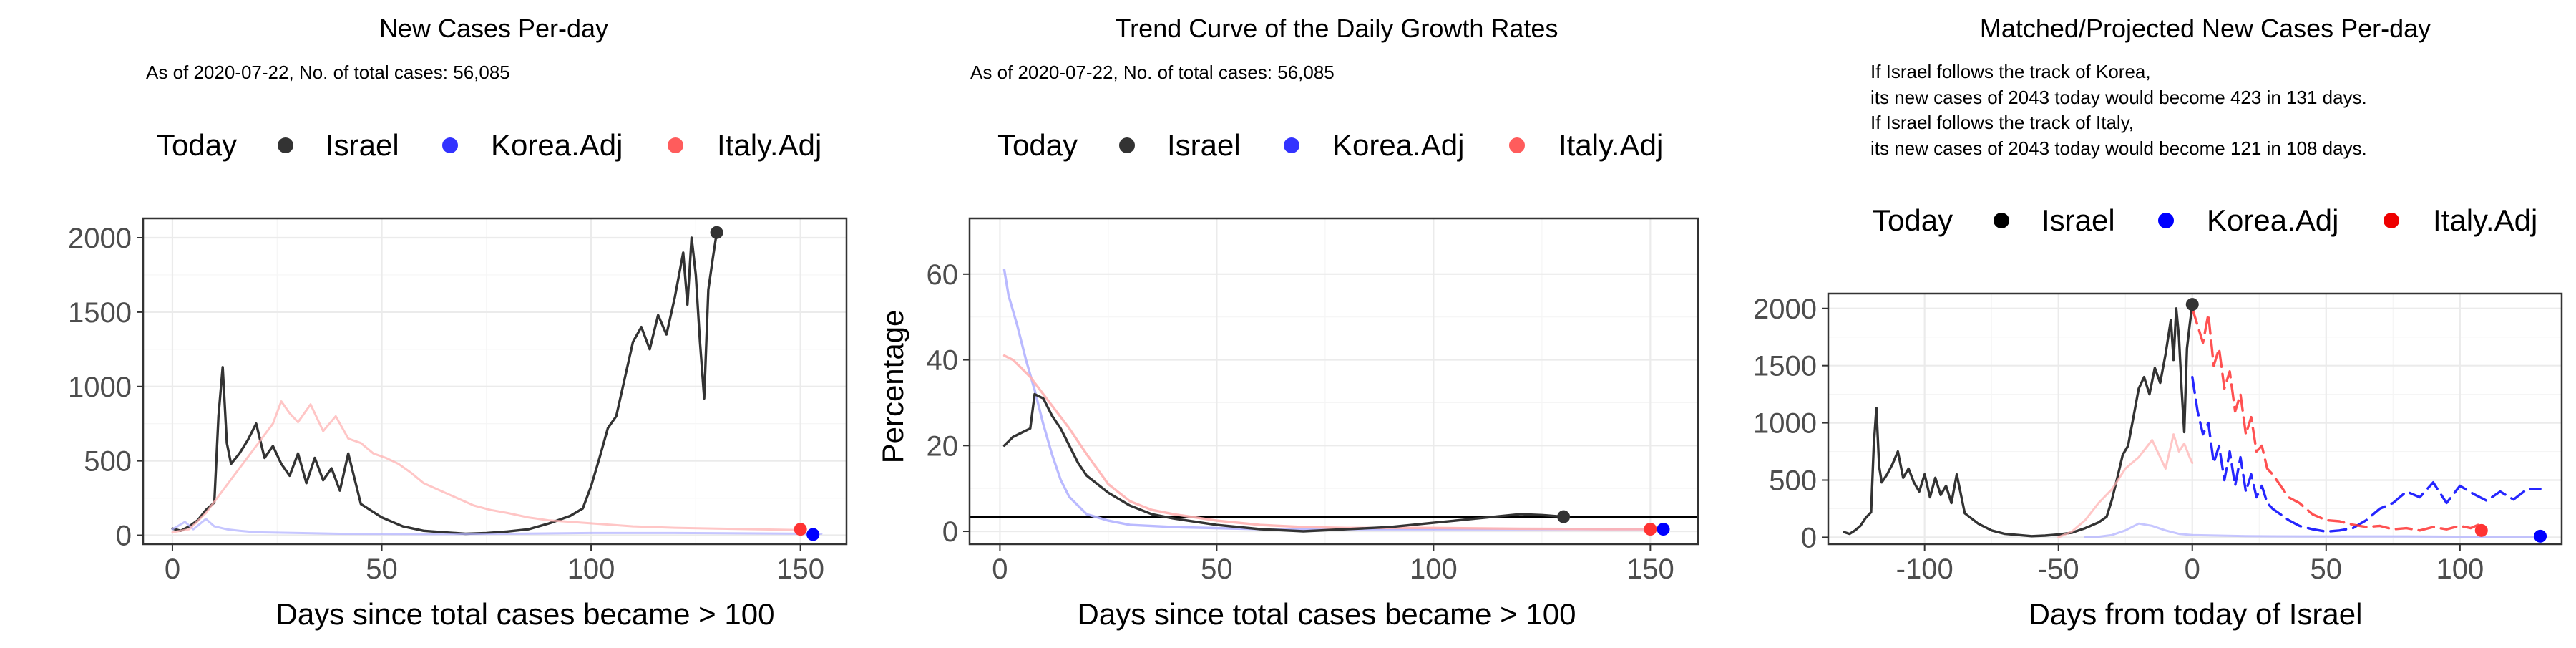 Image resolution: width=2576 pixels, height=648 pixels. Describe the element at coordinates (943, 361) in the screenshot. I see `y-tick-label: 40` at that location.